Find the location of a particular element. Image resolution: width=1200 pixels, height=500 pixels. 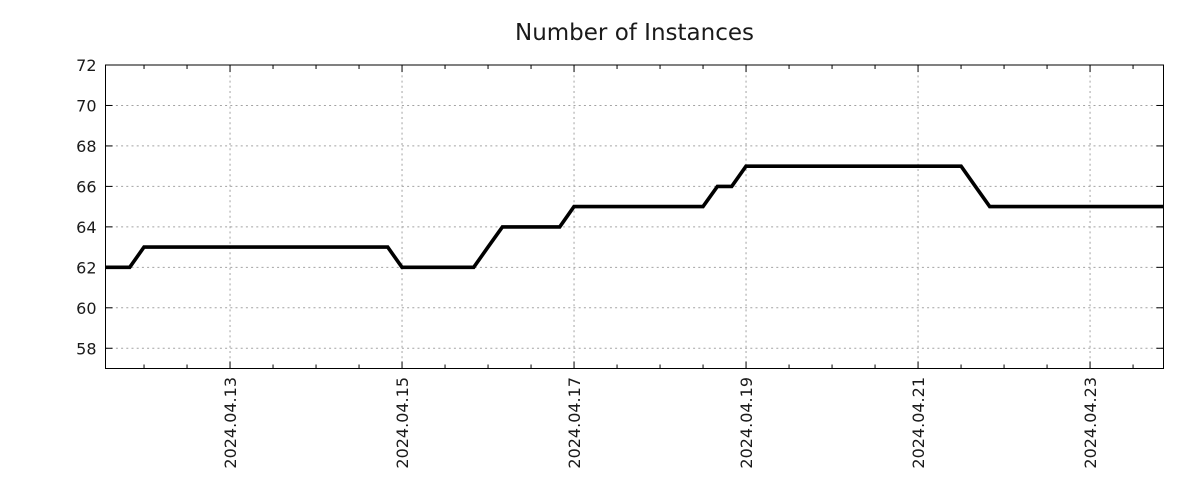

y-tick-label: 68 is located at coordinates (86, 146).